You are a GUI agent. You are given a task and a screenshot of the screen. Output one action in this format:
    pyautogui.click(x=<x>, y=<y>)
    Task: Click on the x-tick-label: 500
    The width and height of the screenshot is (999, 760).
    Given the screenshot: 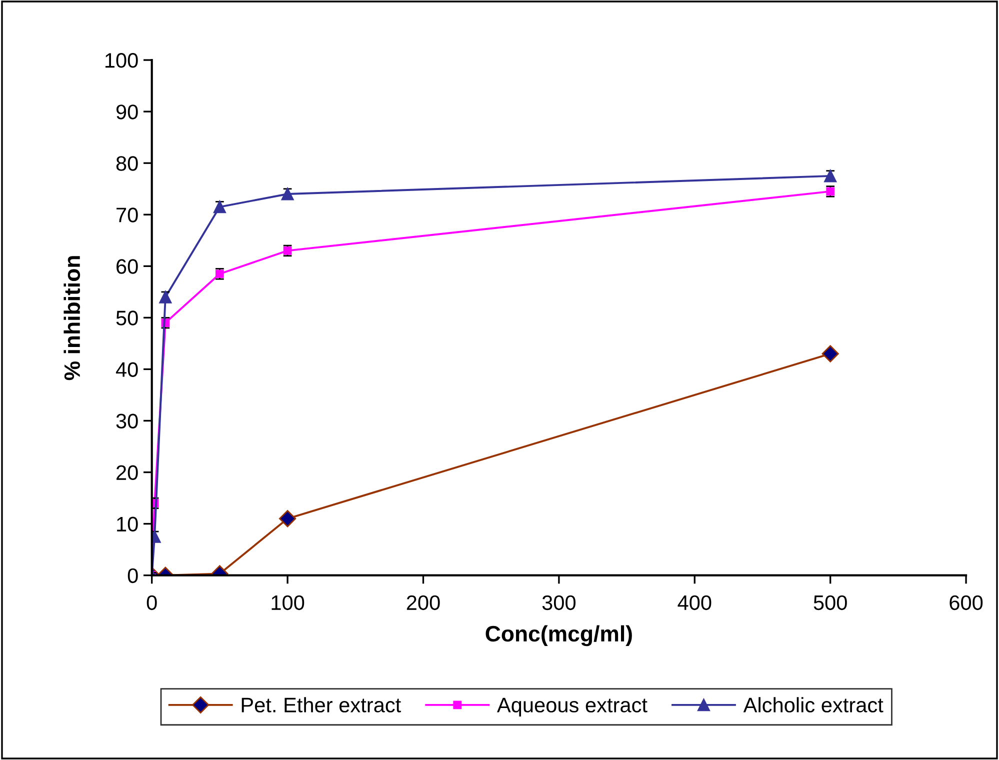 What is the action you would take?
    pyautogui.click(x=830, y=602)
    